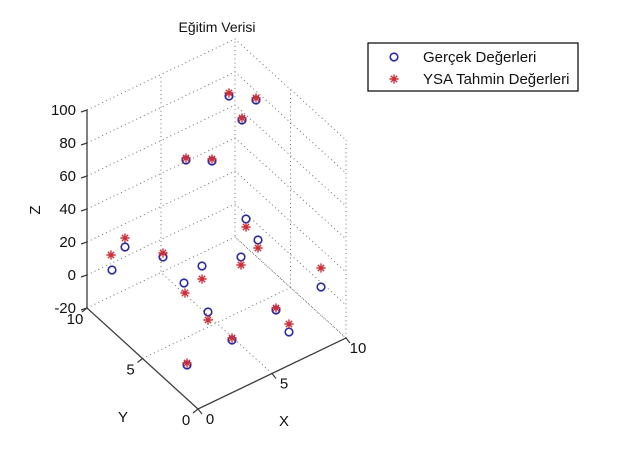 This screenshot has height=472, width=636. Describe the element at coordinates (123, 417) in the screenshot. I see `y-axis-label: Y` at that location.